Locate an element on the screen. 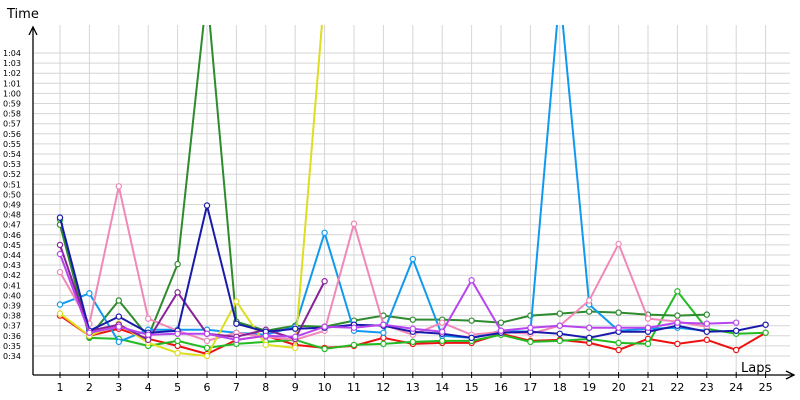 The height and width of the screenshot is (400, 800). x-tick-label: 8 is located at coordinates (265, 387).